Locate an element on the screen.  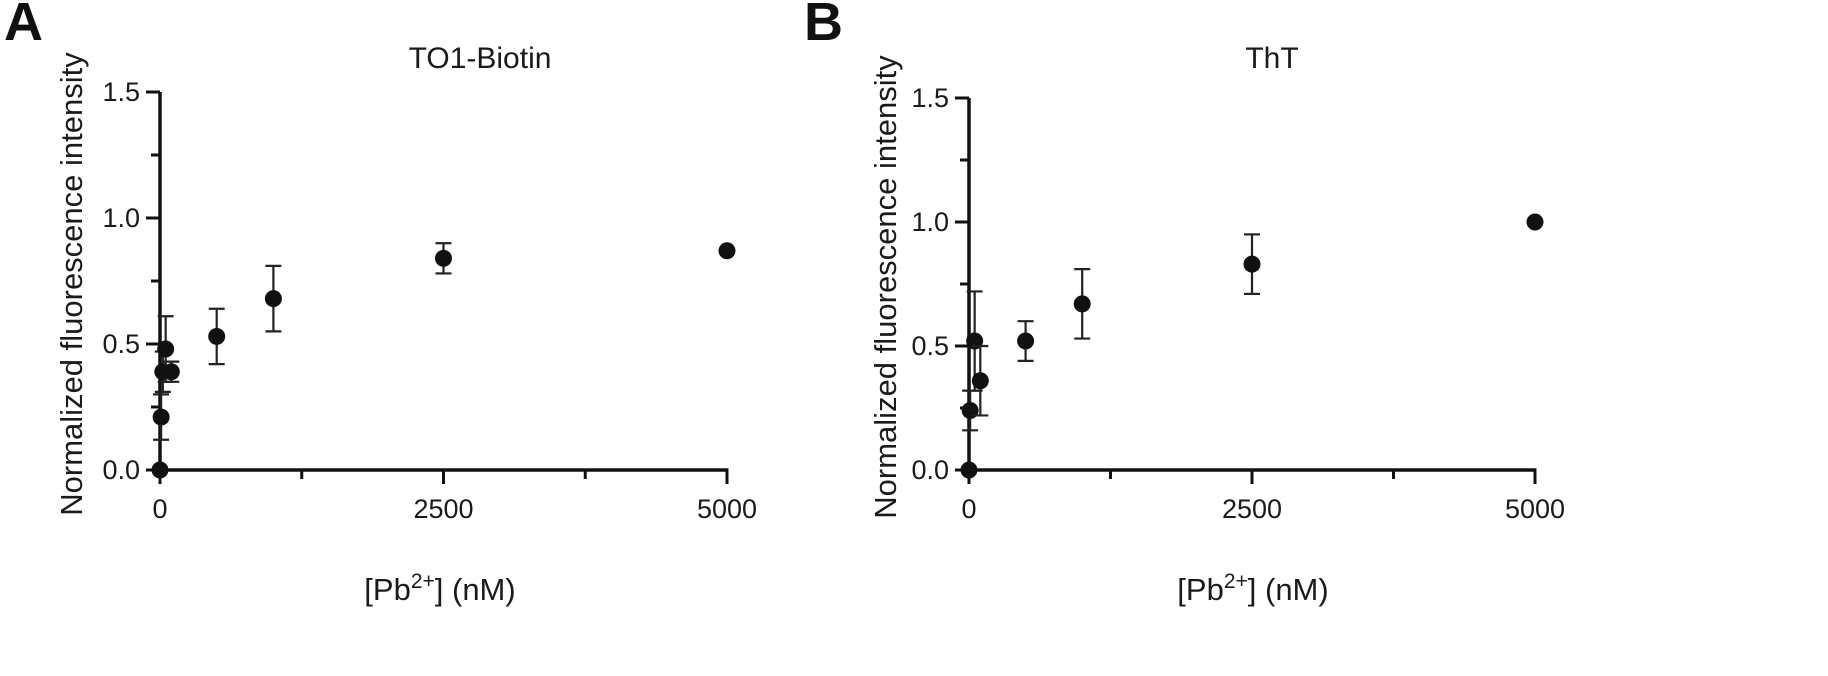
chart-title: TO1-Biotin is located at coordinates (480, 58).